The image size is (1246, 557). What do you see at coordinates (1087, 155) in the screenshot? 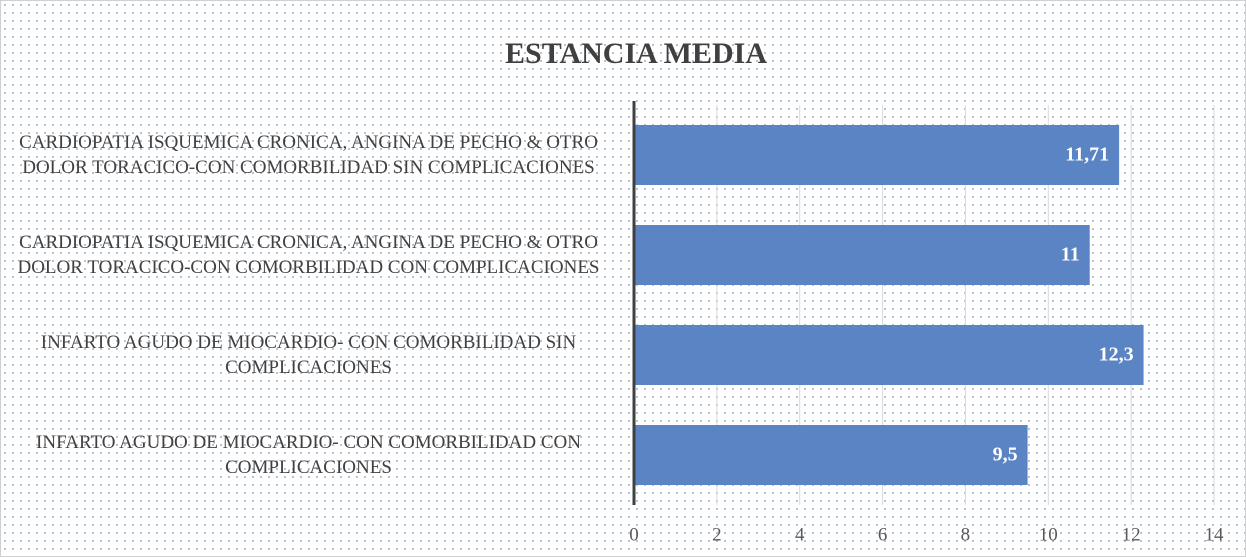
I see `data-label: 11,71` at bounding box center [1087, 155].